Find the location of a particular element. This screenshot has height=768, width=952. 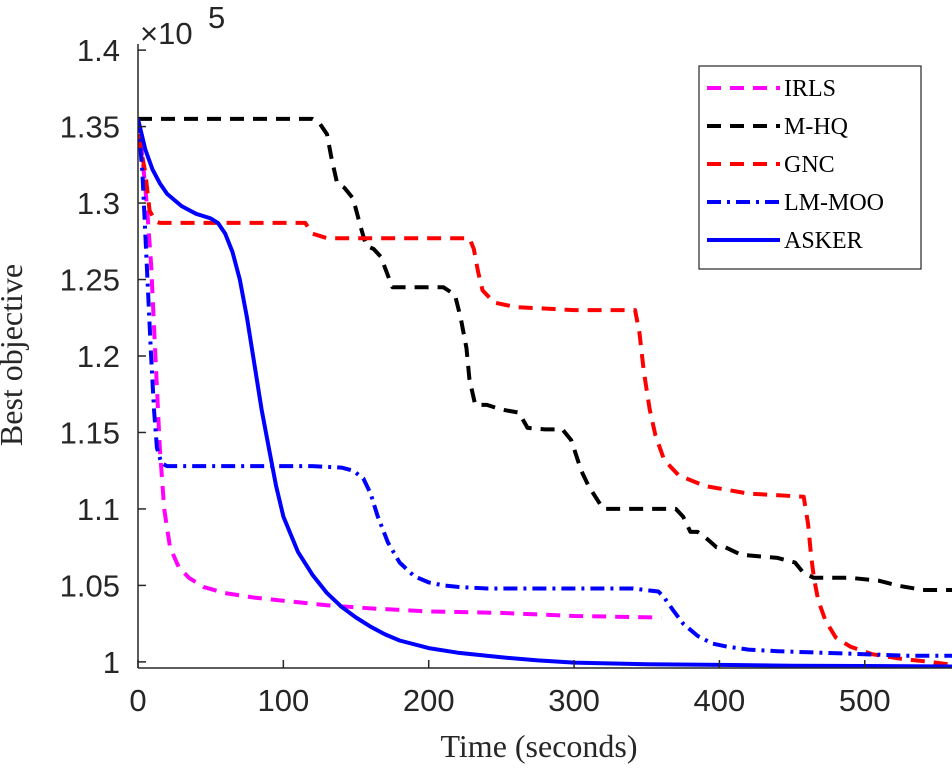

y-tick-label: 1.15 is located at coordinates (90, 432).